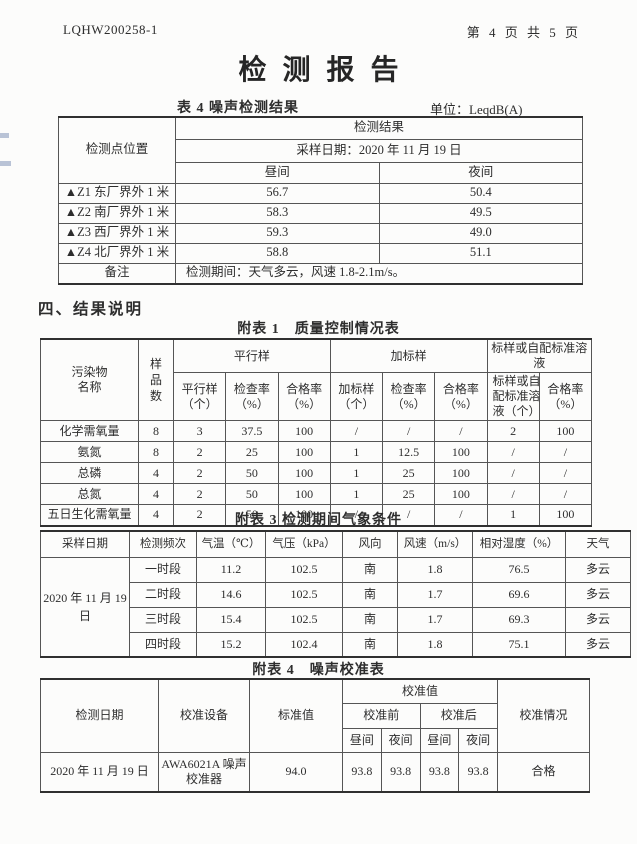  What do you see at coordinates (435, 594) in the screenshot?
I see `cell: 1.7` at bounding box center [435, 594].